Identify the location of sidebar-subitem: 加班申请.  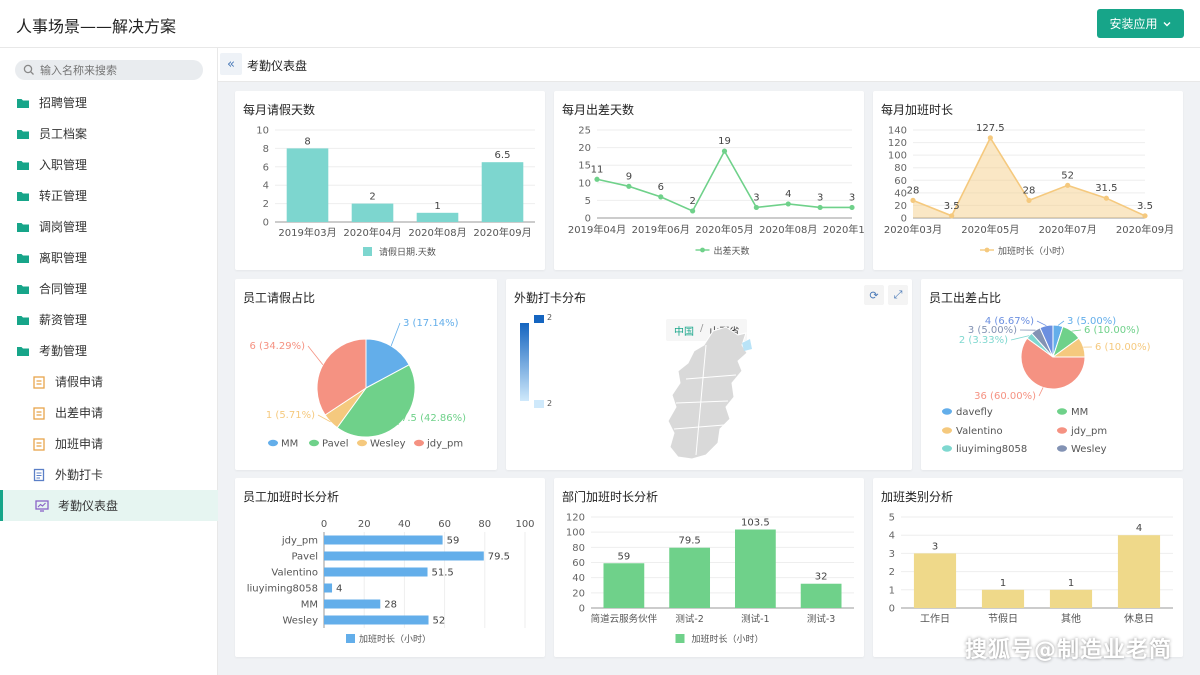
(109, 443).